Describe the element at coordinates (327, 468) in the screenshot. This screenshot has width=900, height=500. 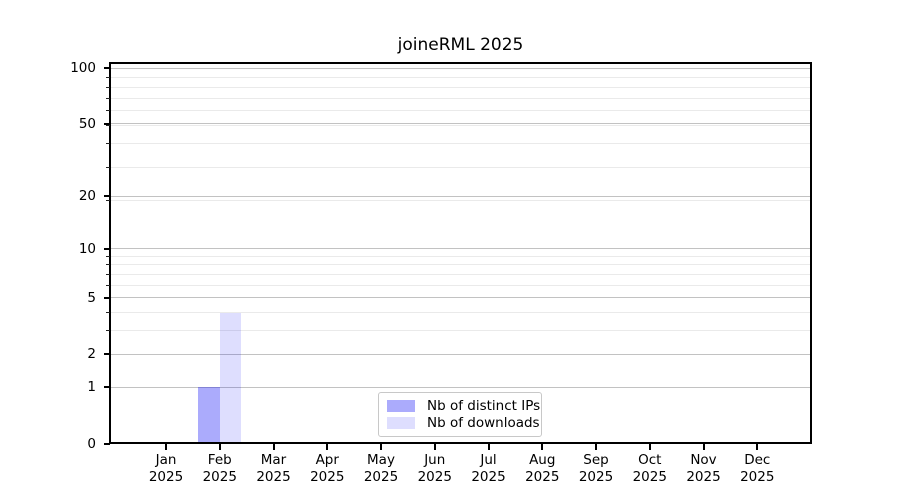
I see `x-tick-label-apr-2025: Apr 2025` at that location.